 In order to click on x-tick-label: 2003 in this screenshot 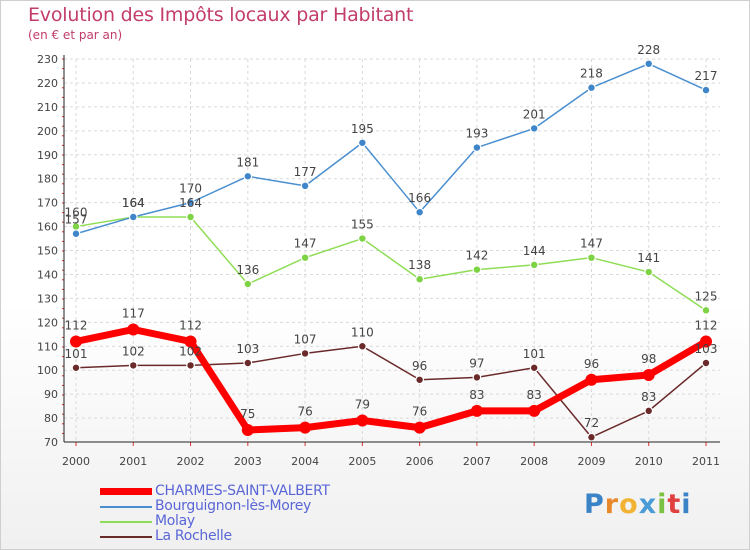, I will do `click(248, 461)`.